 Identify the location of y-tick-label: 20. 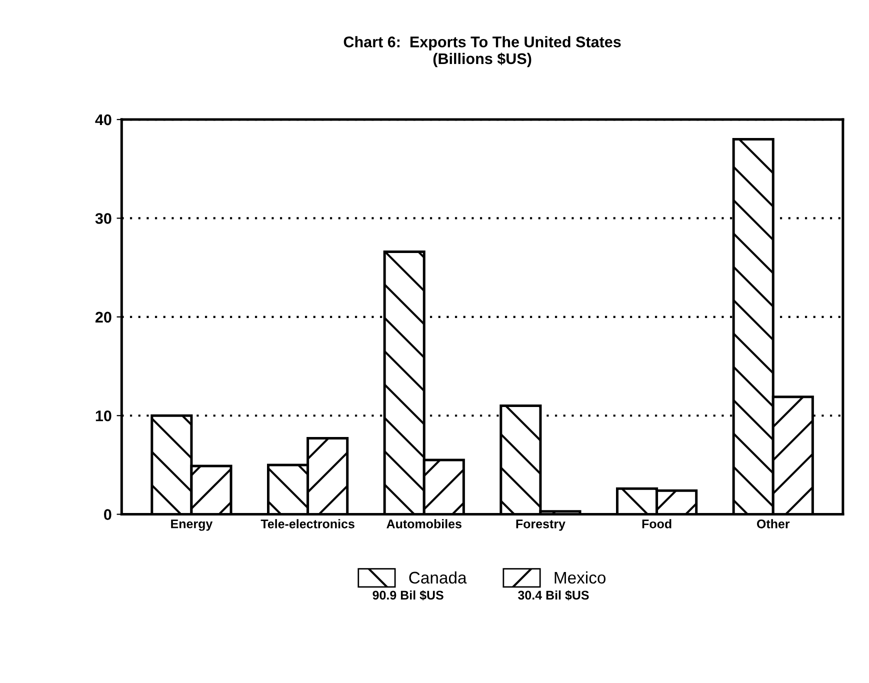
(103, 317).